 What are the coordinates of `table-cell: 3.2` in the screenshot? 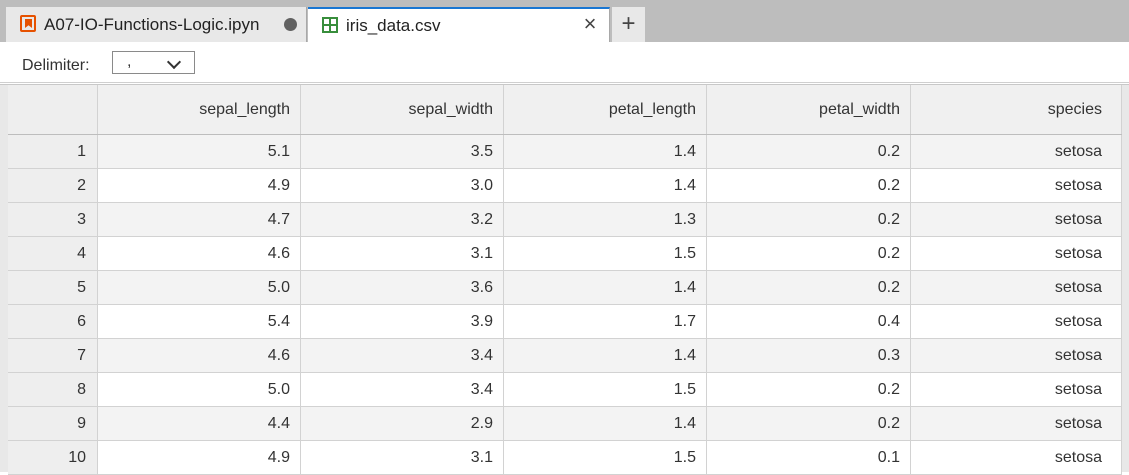 It's located at (402, 219).